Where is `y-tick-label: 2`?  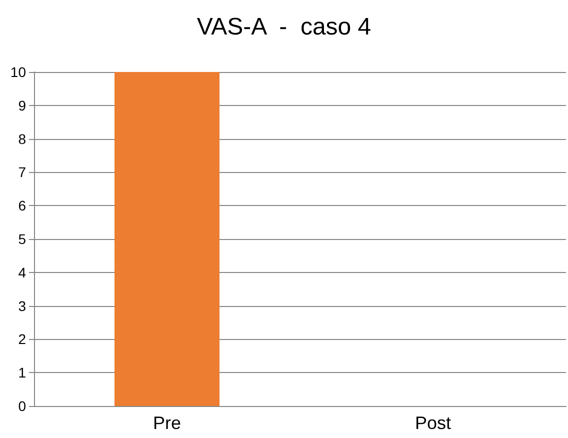
y-tick-label: 2 is located at coordinates (22, 339).